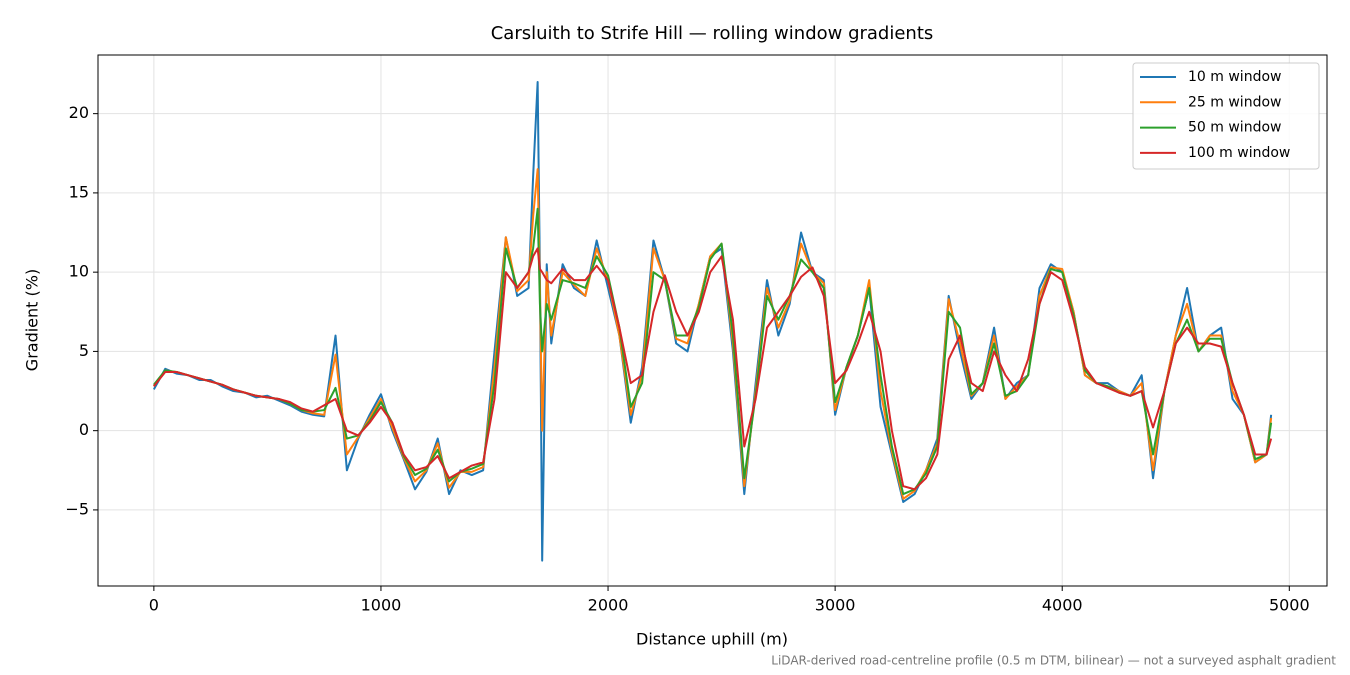 The width and height of the screenshot is (1350, 675). What do you see at coordinates (1234, 77) in the screenshot?
I see `legend-label: 10 m window` at bounding box center [1234, 77].